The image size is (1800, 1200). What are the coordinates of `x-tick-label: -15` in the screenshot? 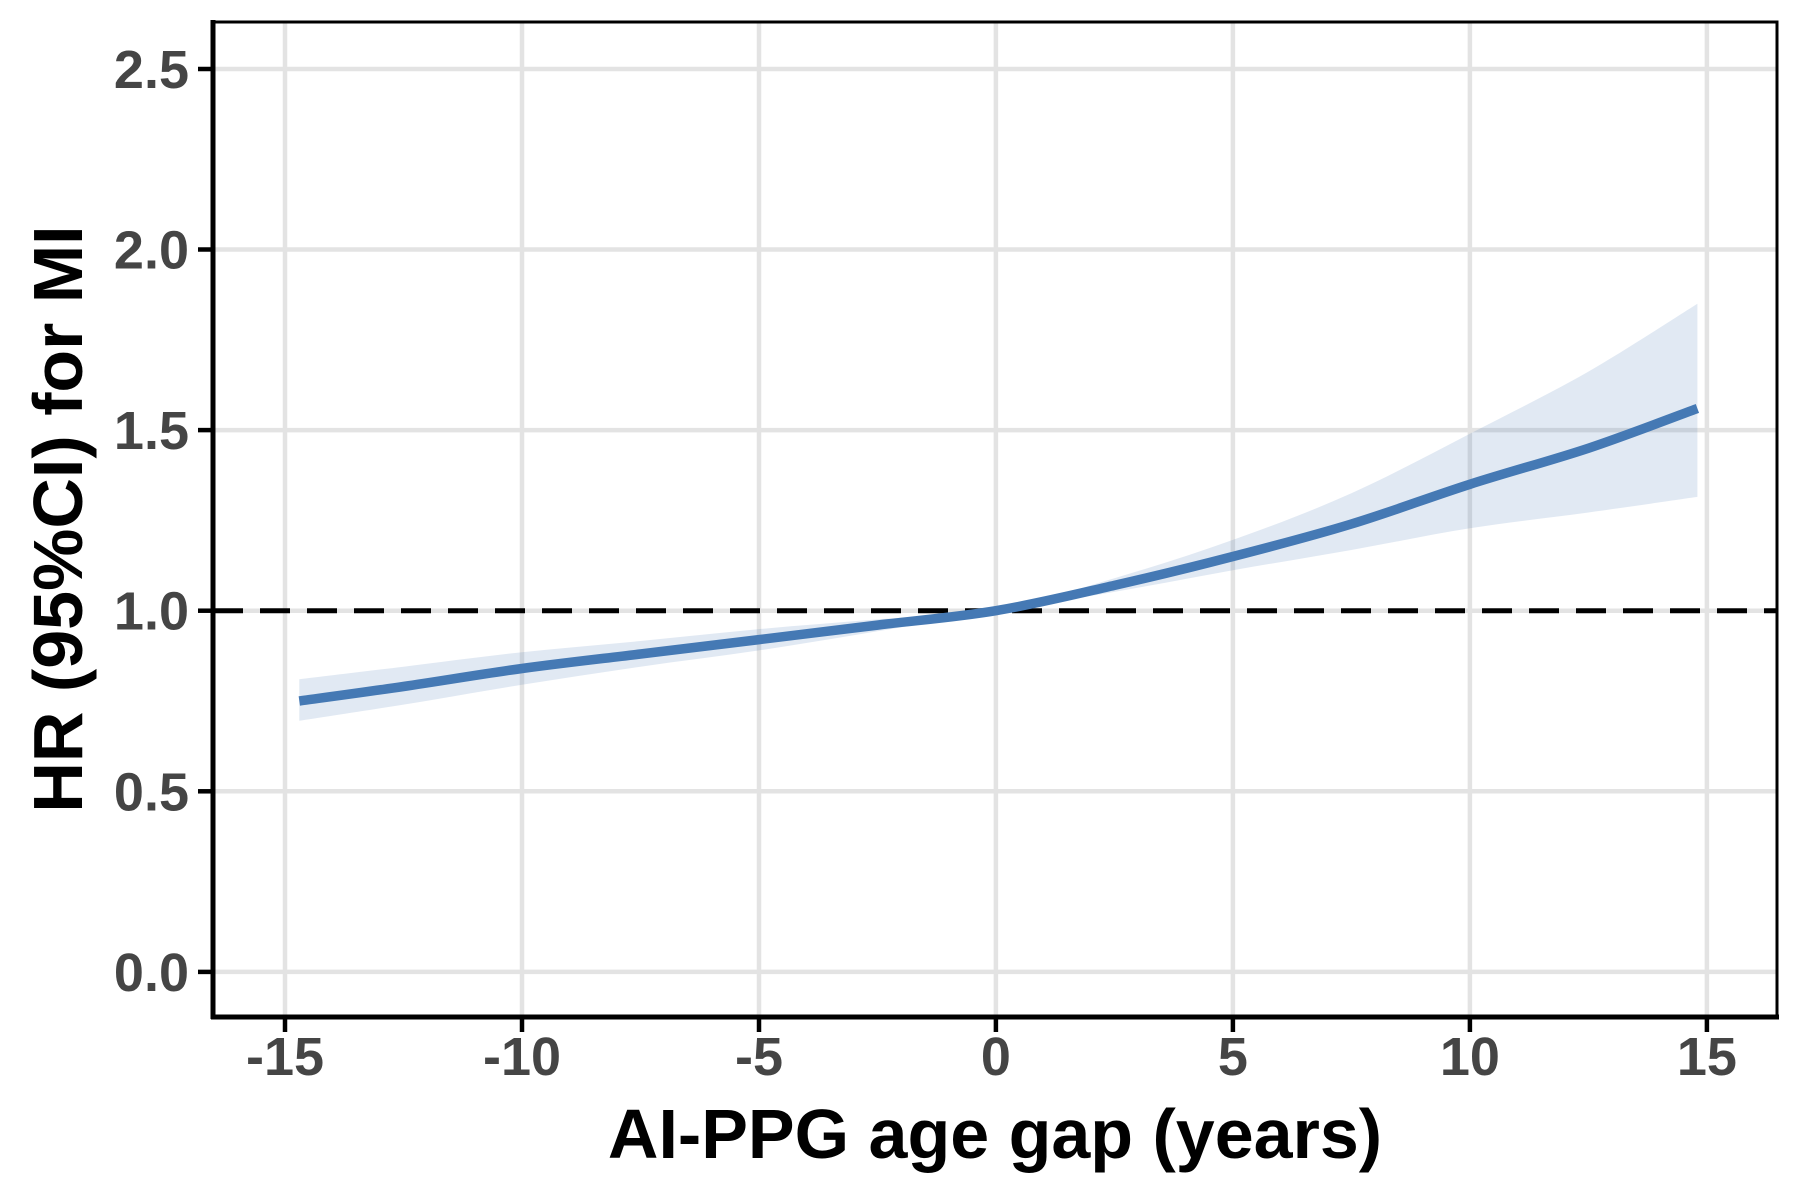 It's located at (285, 1057).